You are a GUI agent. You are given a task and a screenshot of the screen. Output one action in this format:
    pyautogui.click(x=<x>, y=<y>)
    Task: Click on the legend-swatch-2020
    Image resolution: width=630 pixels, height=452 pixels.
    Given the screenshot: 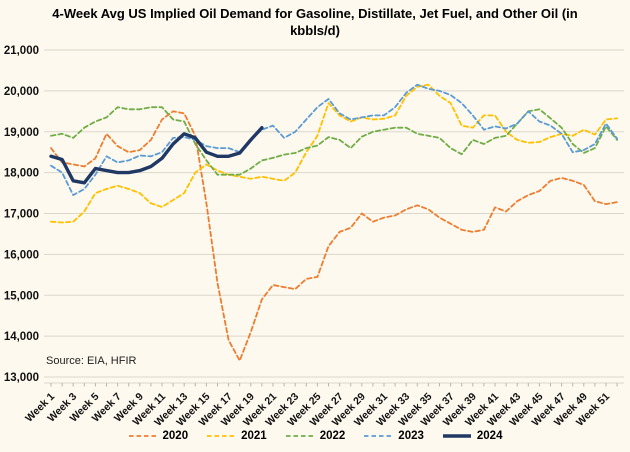 What is the action you would take?
    pyautogui.click(x=142, y=436)
    